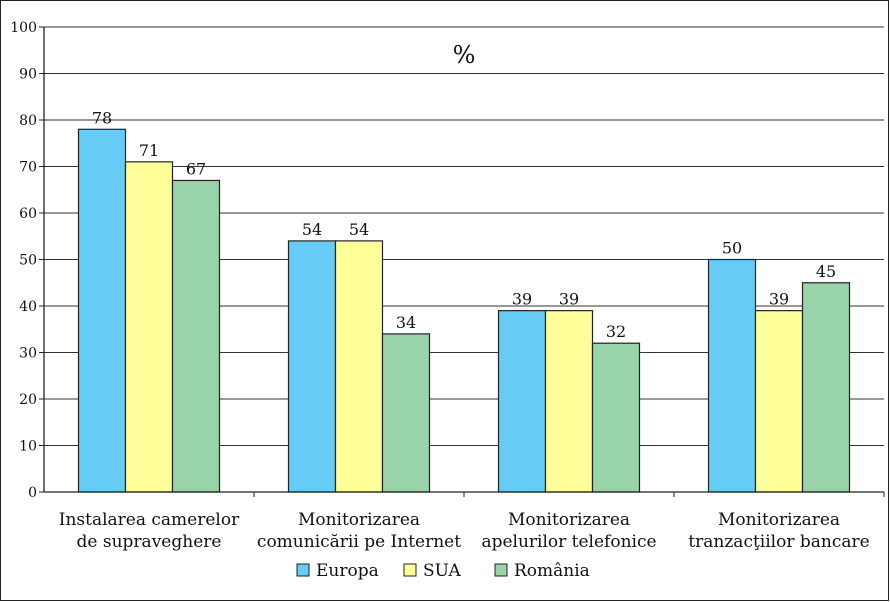 The width and height of the screenshot is (890, 602). What do you see at coordinates (28, 354) in the screenshot?
I see `y-tick-label: 30` at bounding box center [28, 354].